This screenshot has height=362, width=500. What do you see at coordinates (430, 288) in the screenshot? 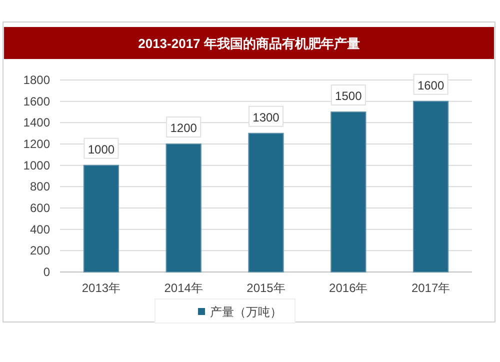
I see `x-tick-label: 2017年` at bounding box center [430, 288].